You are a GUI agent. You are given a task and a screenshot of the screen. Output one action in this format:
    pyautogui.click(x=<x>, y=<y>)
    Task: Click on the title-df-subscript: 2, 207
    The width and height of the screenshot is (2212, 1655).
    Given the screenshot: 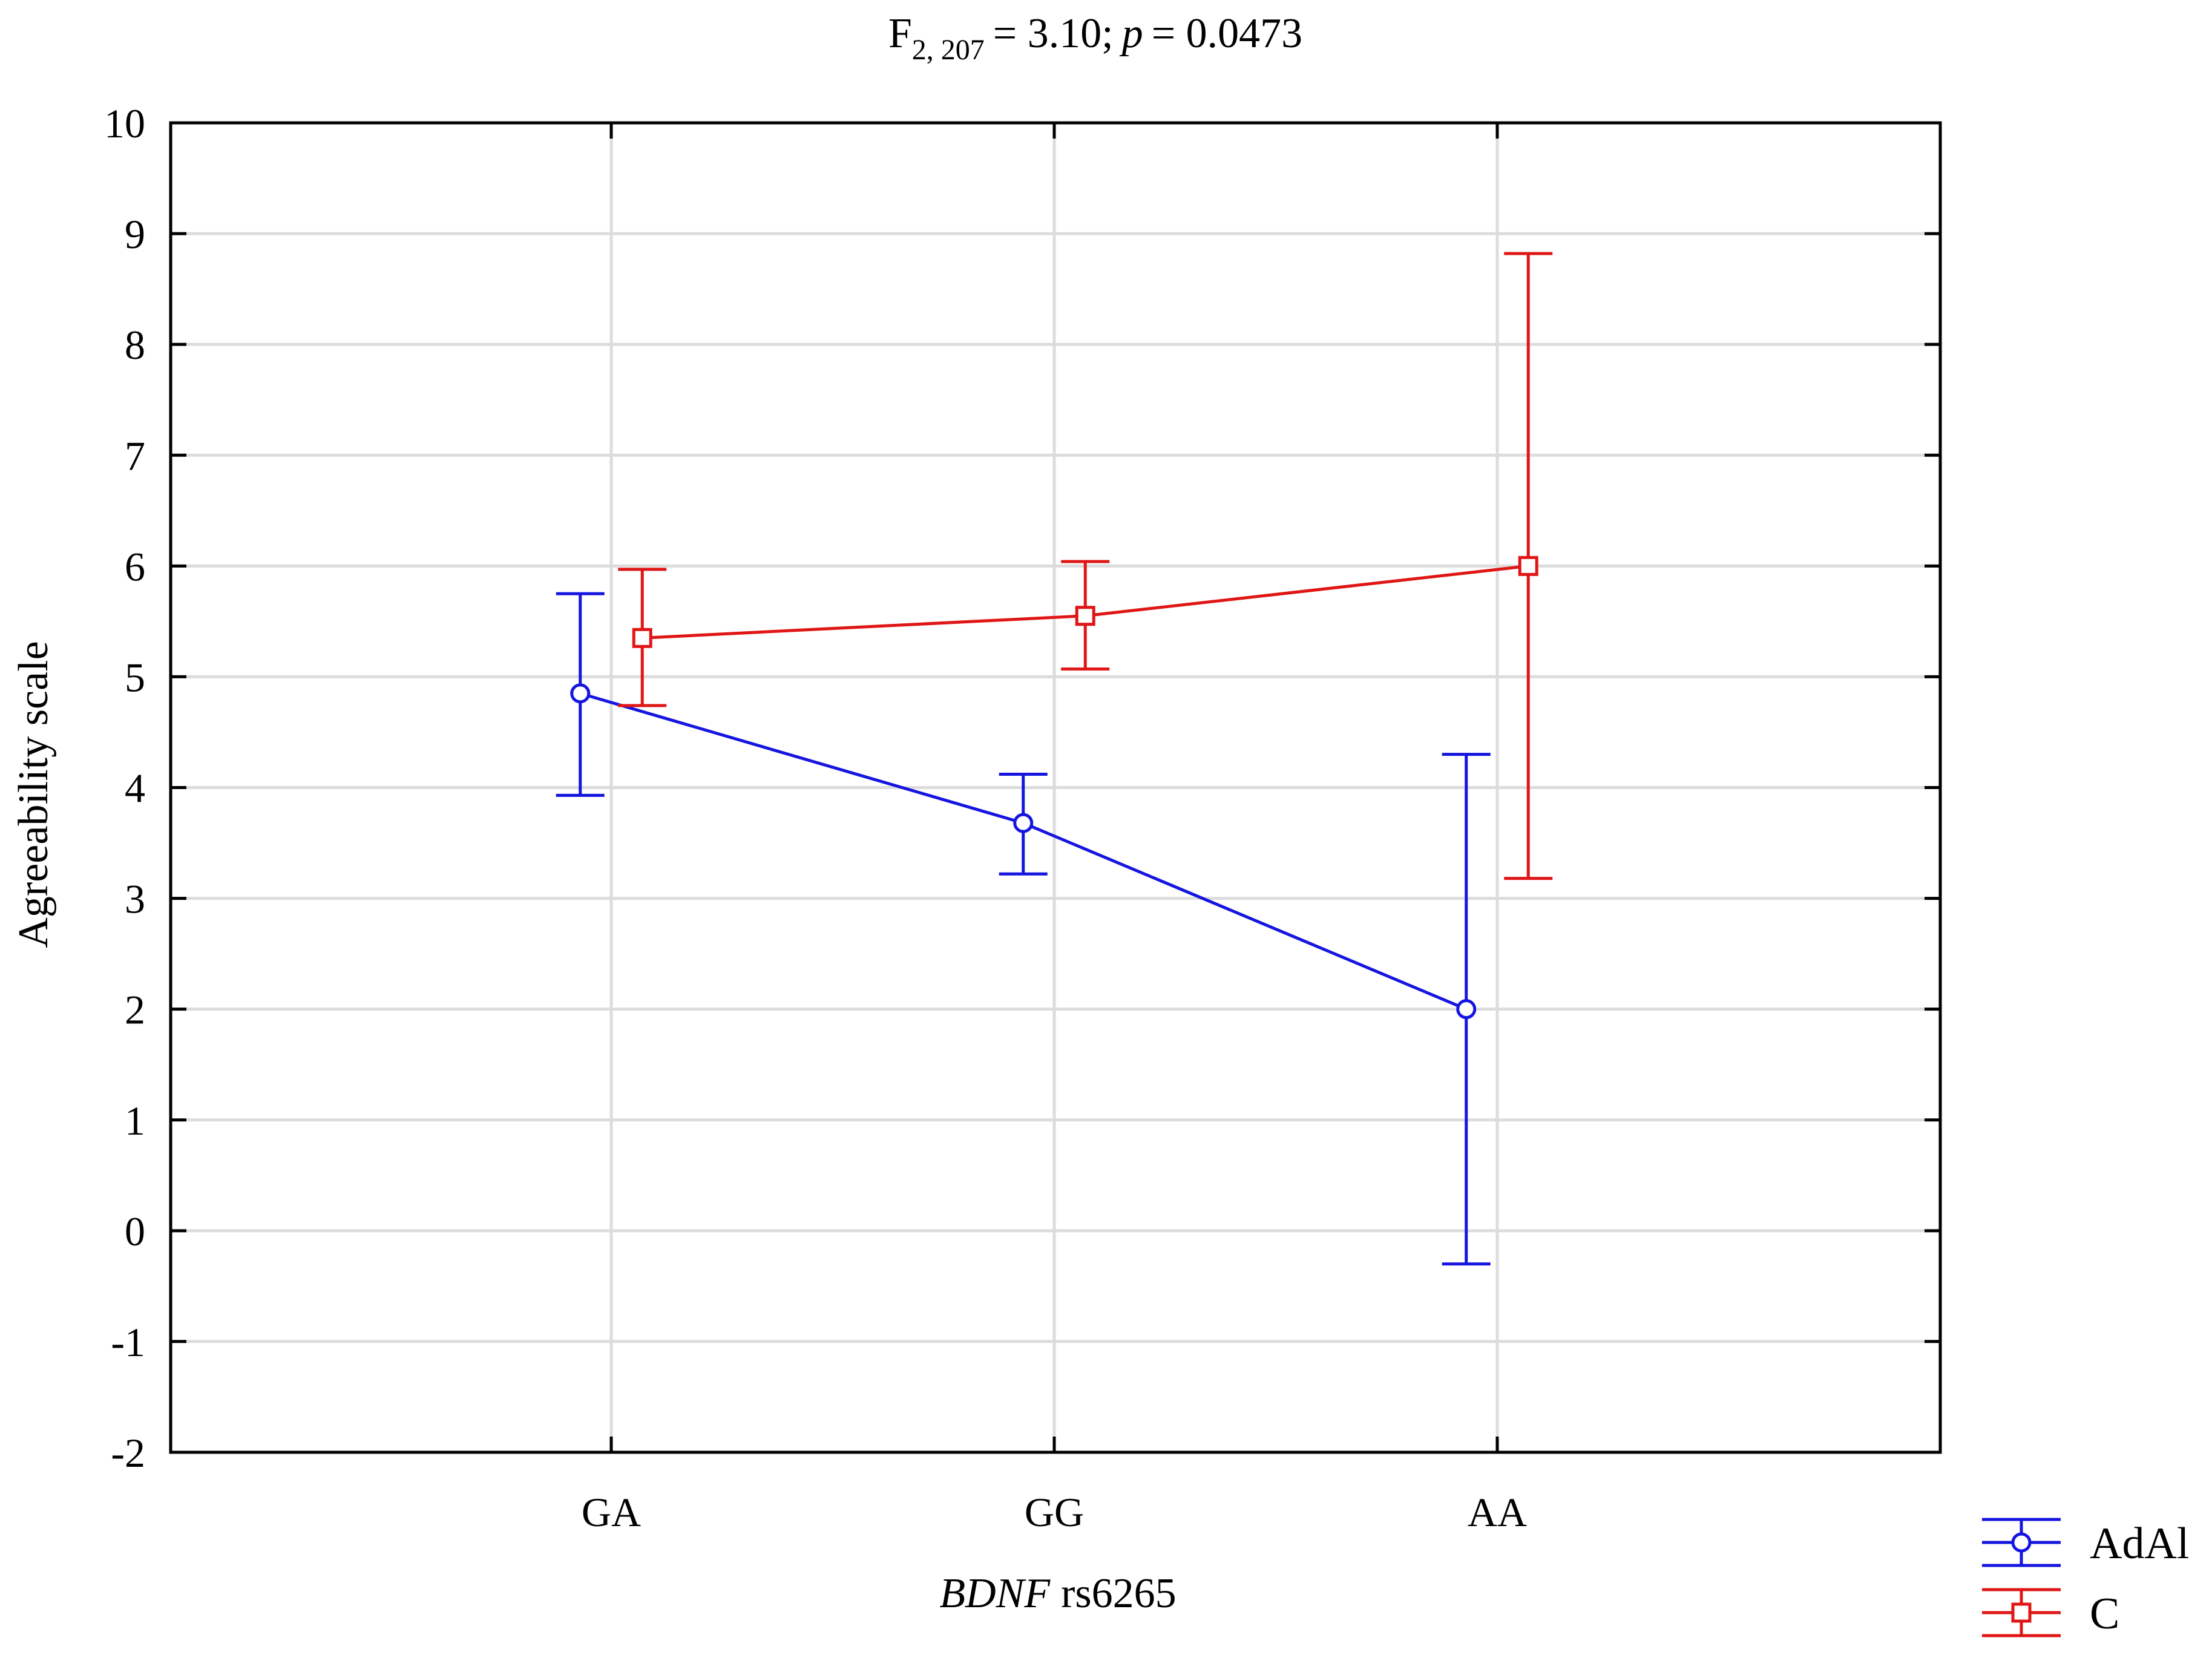 What is the action you would take?
    pyautogui.click(x=949, y=50)
    